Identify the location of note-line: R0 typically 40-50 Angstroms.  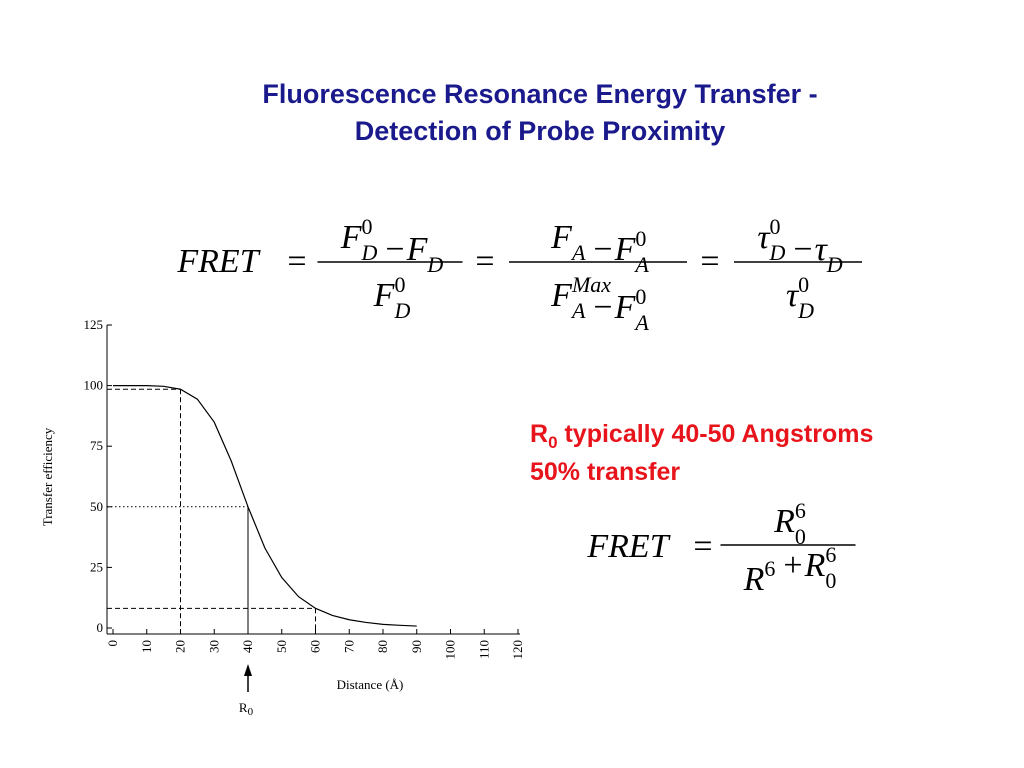
(701, 436).